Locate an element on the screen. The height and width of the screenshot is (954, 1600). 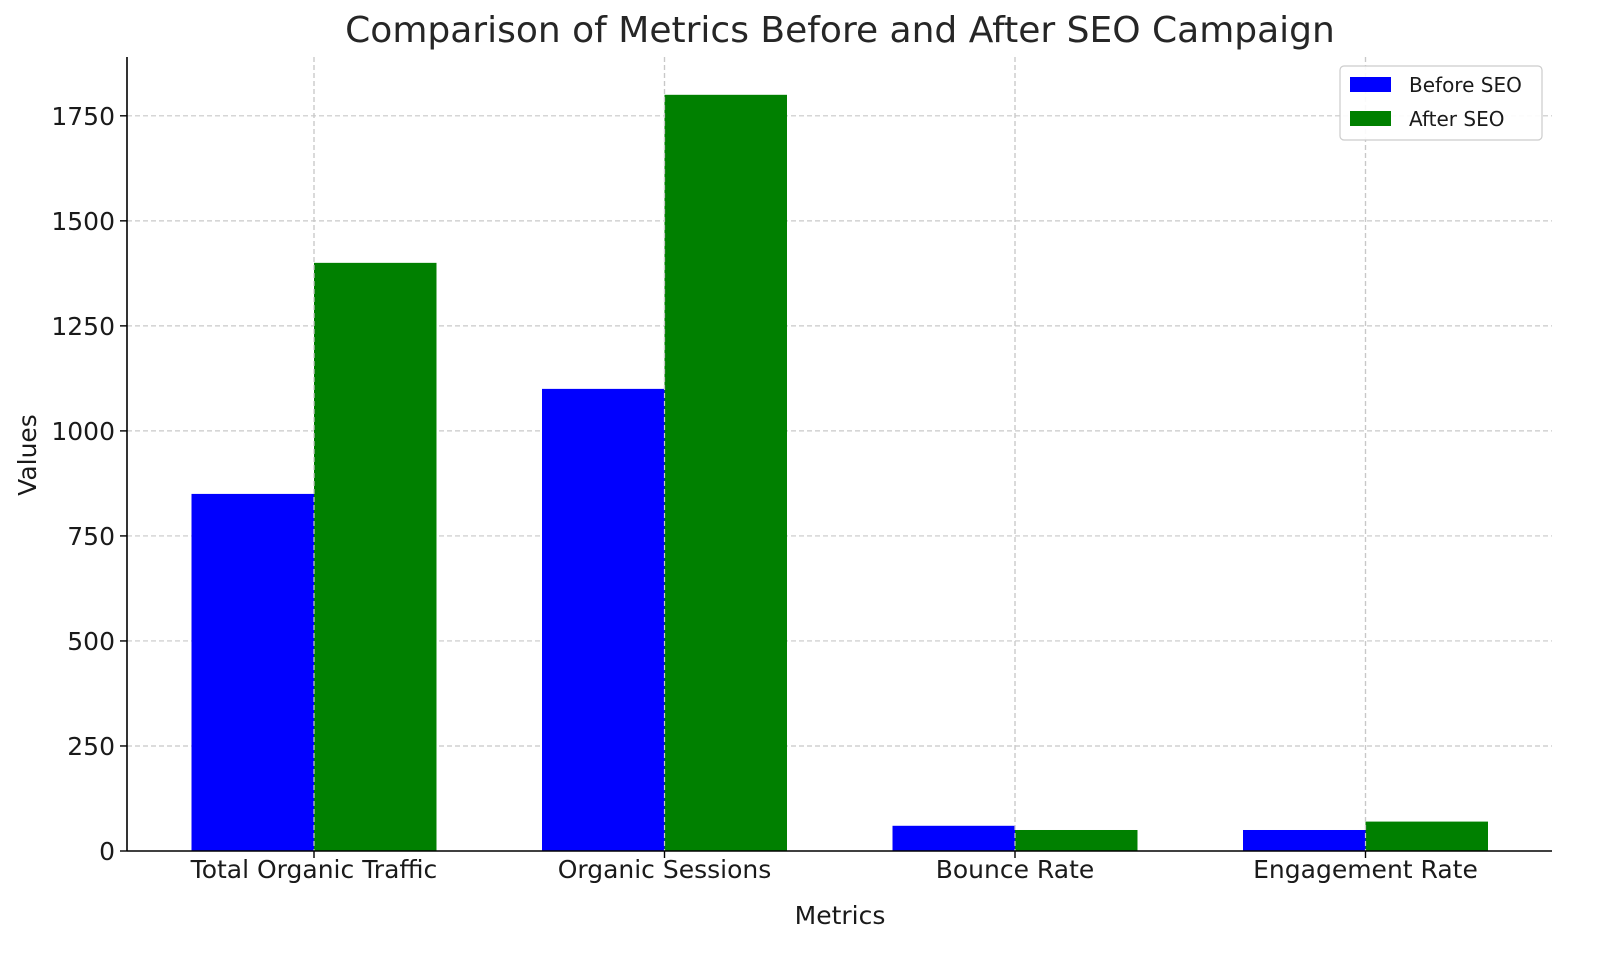
bar-before-seo-bounce-rate is located at coordinates (953, 838).